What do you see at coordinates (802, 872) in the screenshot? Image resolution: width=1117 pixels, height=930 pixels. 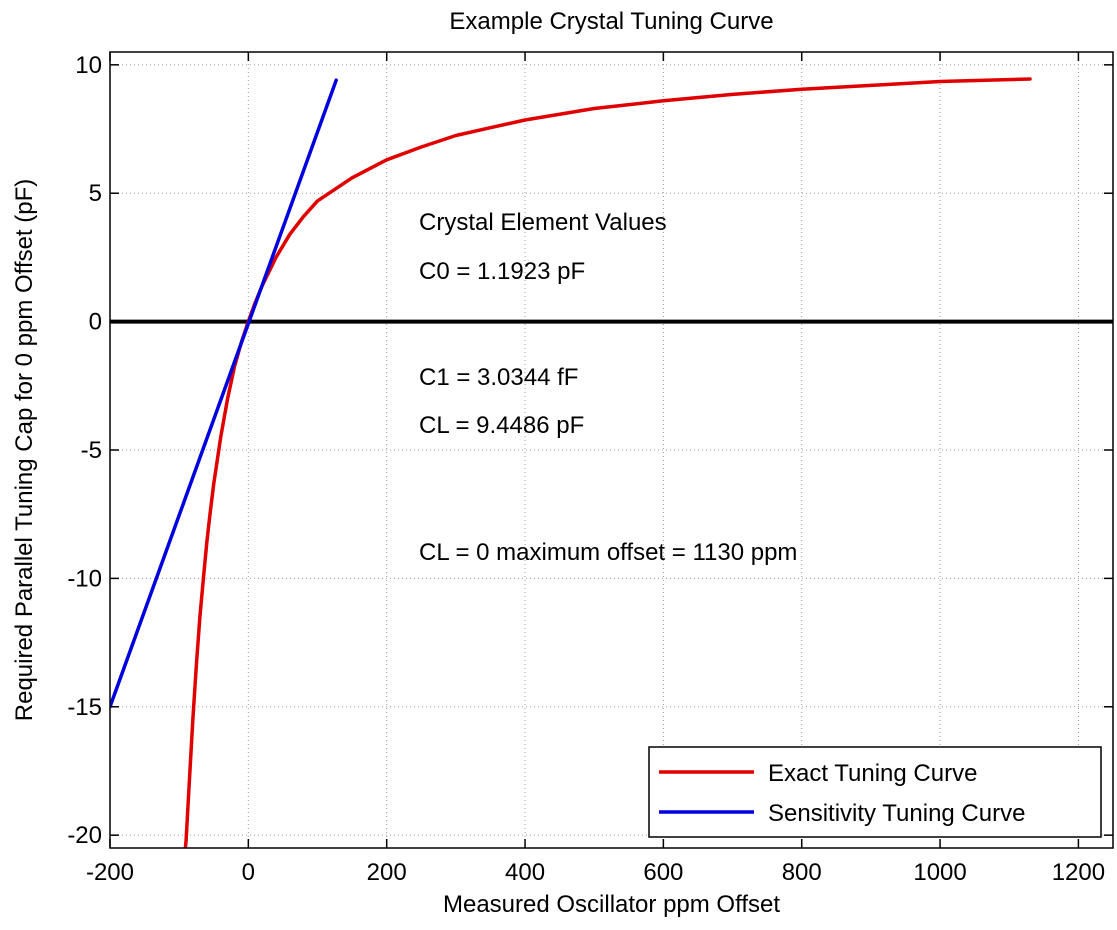 I see `x-tick-label: 800` at bounding box center [802, 872].